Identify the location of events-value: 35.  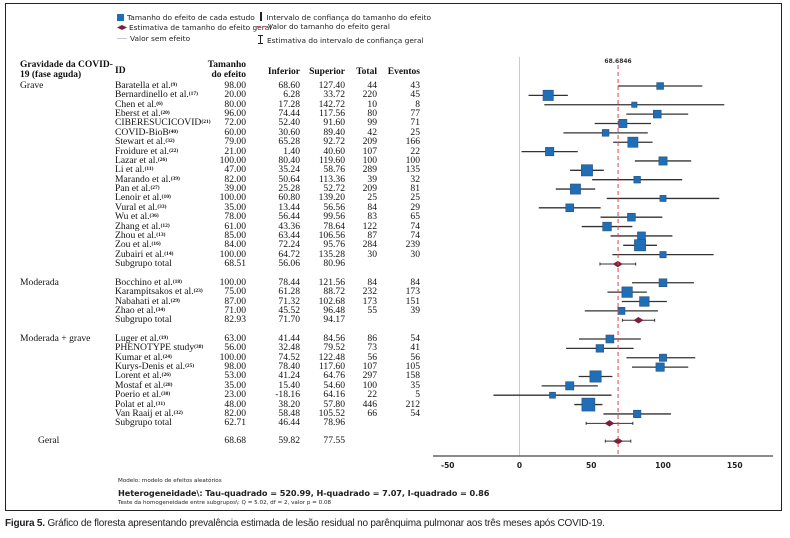
(415, 385).